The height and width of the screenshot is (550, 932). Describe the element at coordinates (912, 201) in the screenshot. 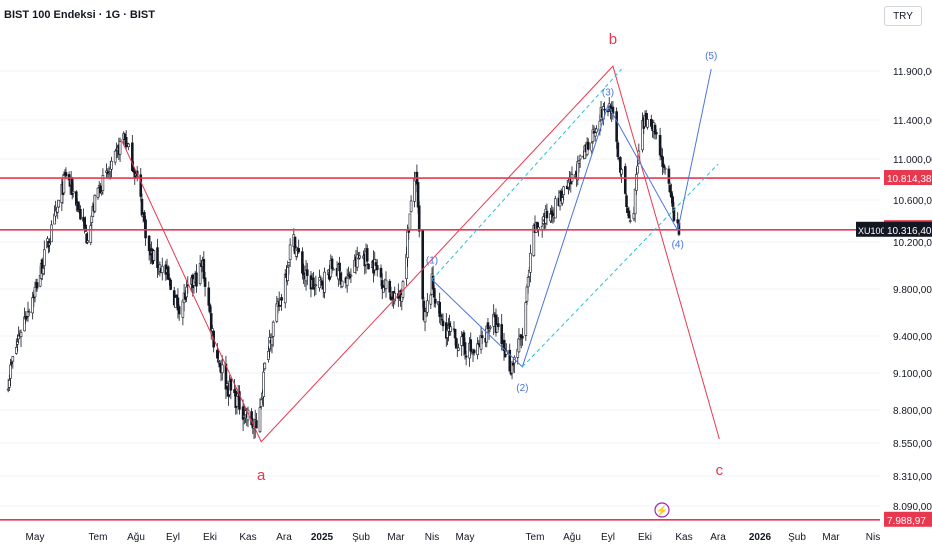

I see `y-tick-label: 10.600,00` at that location.